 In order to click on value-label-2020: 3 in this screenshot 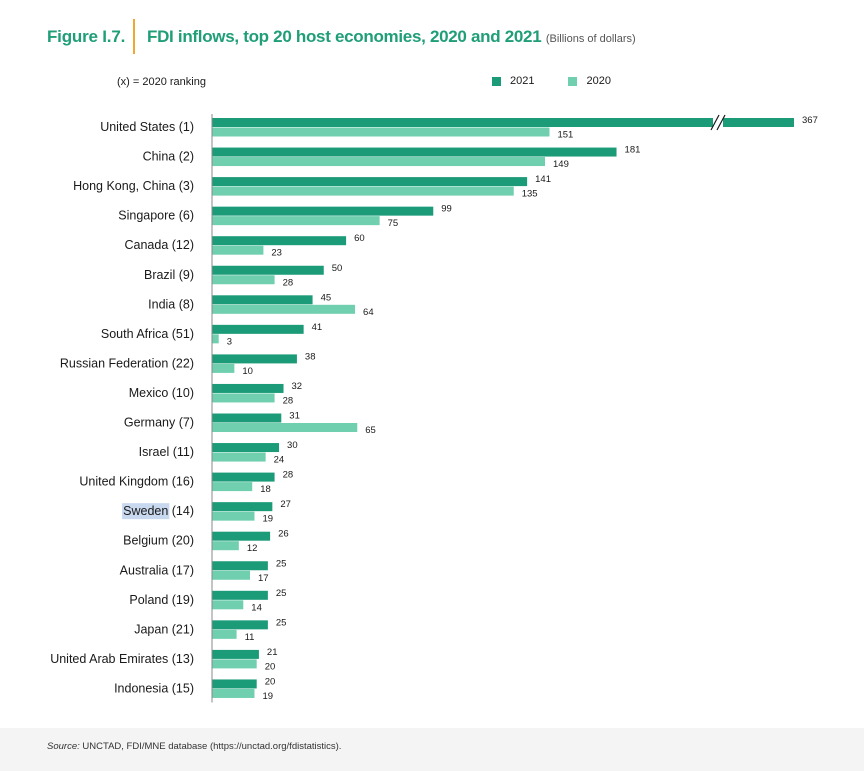, I will do `click(229, 341)`.